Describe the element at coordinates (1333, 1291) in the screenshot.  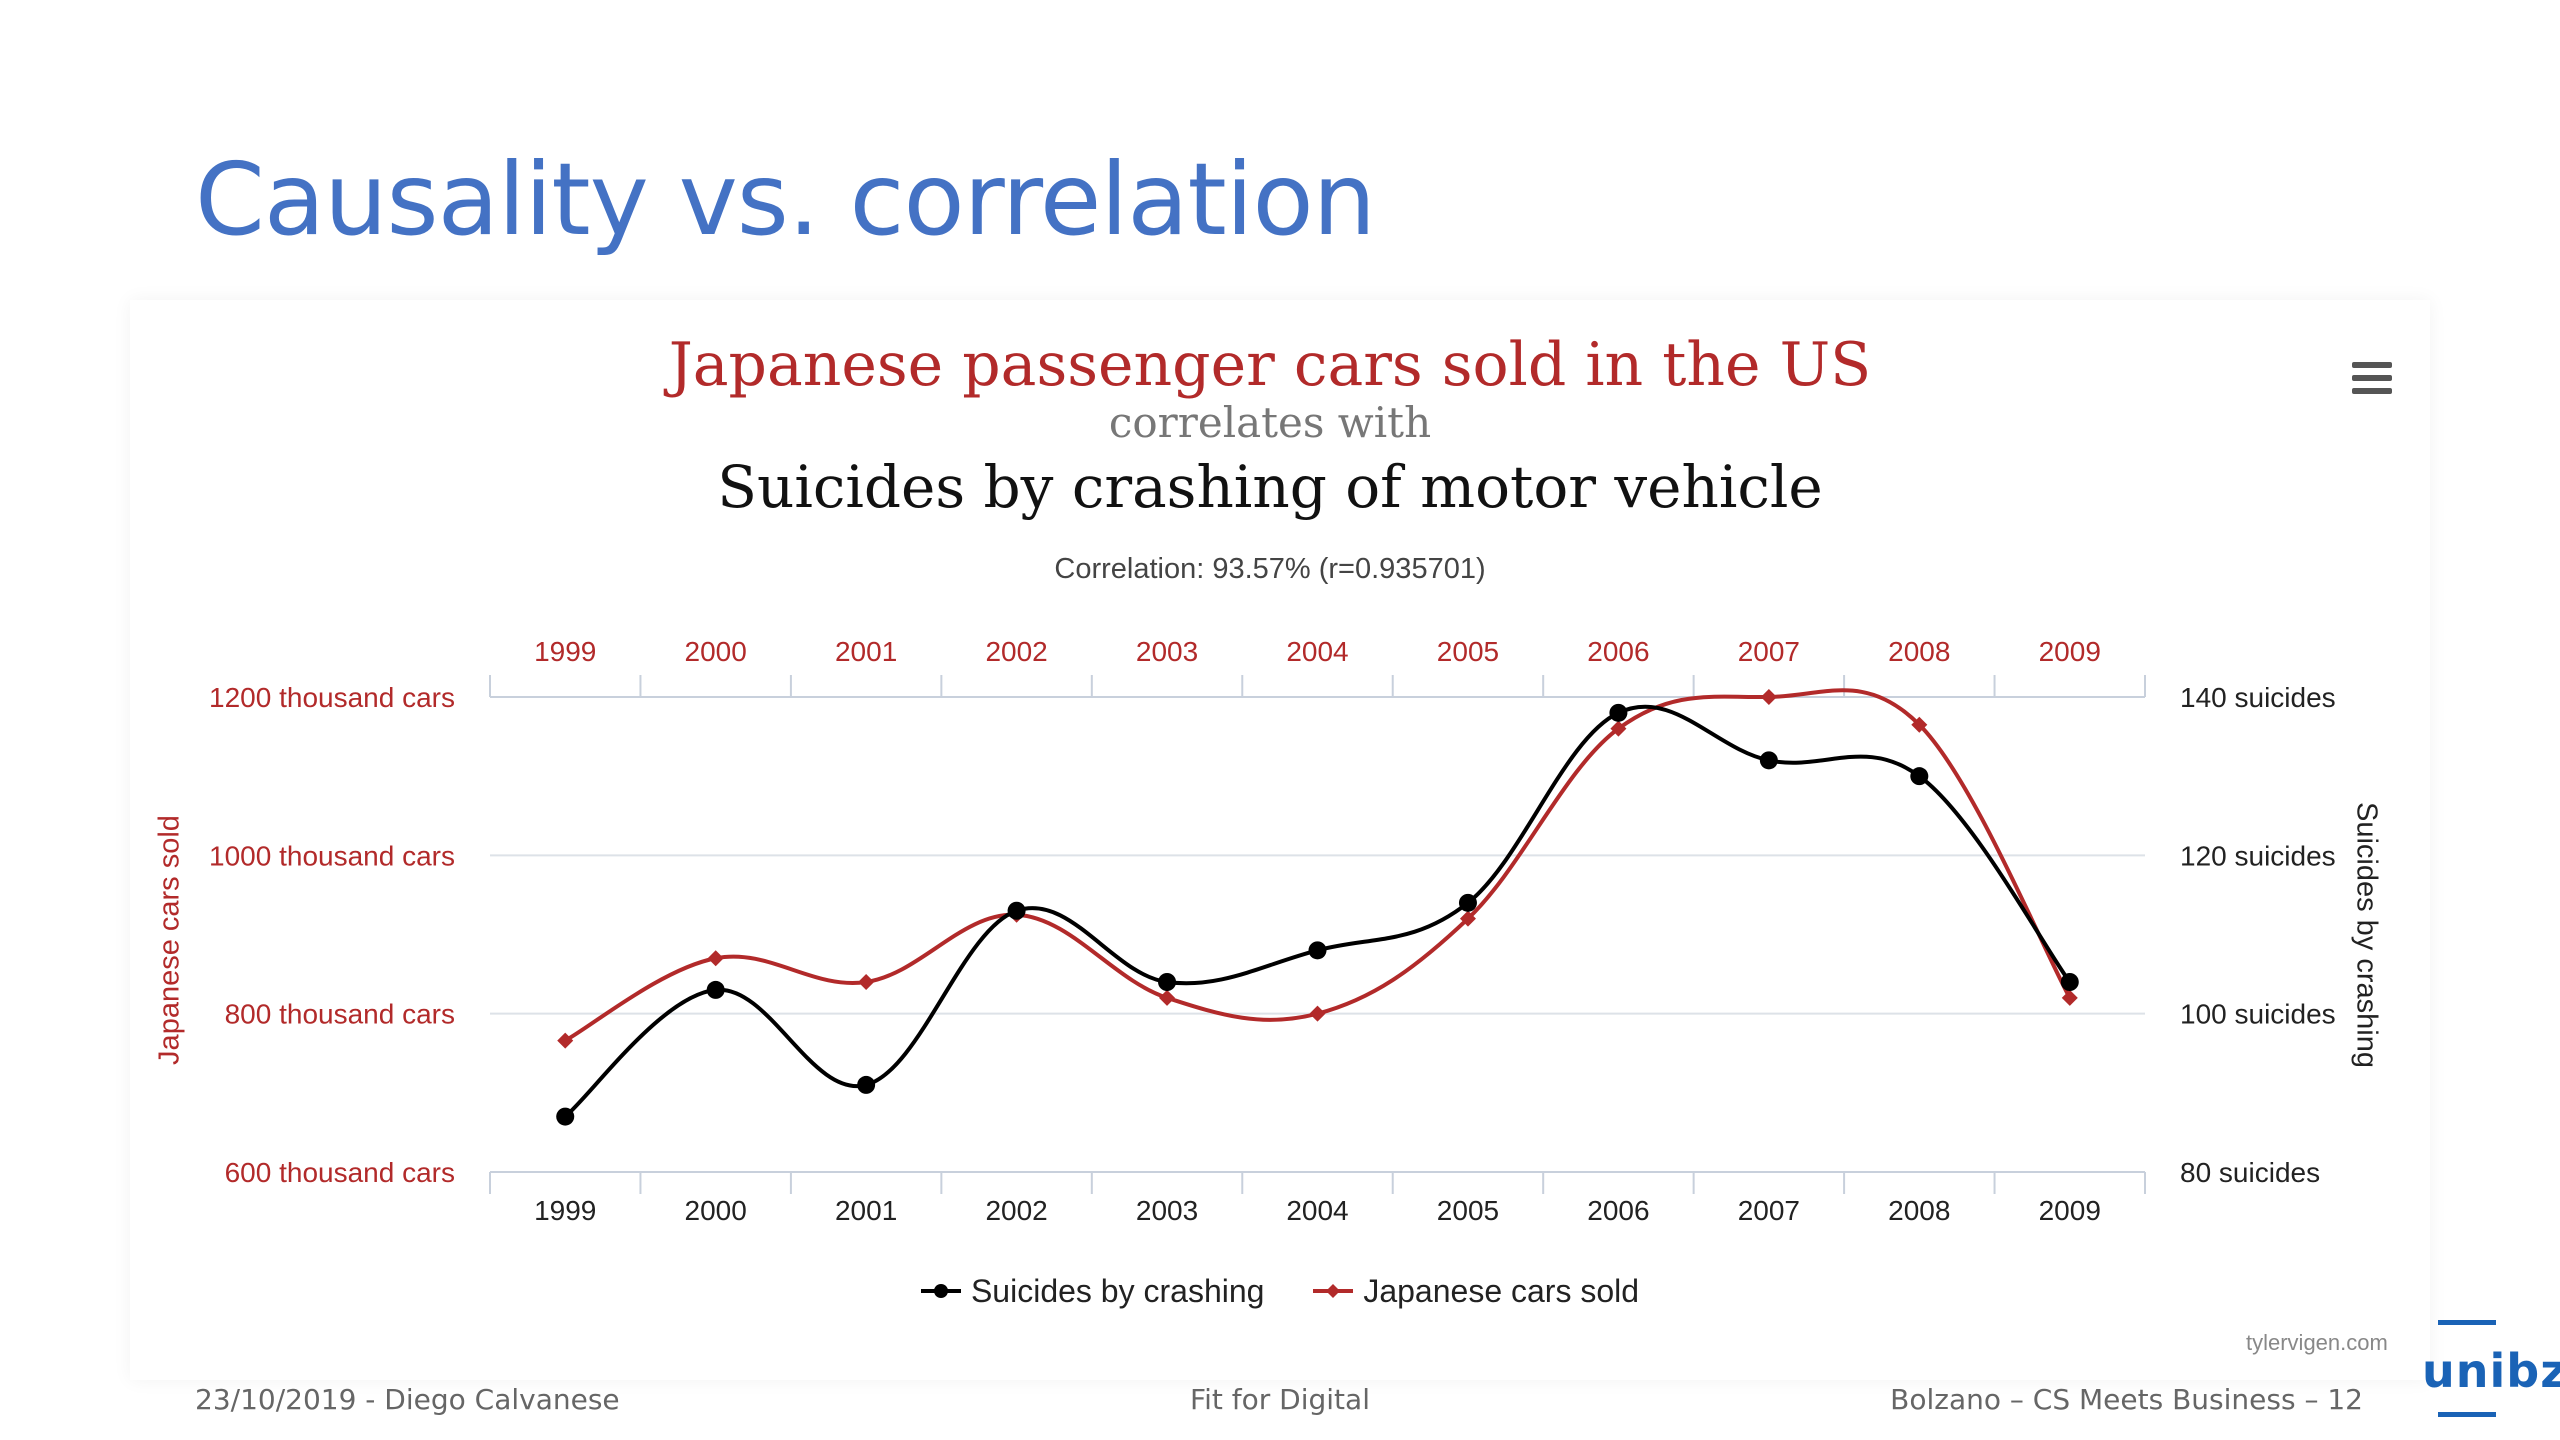
I see `legend-marker-diamond` at that location.